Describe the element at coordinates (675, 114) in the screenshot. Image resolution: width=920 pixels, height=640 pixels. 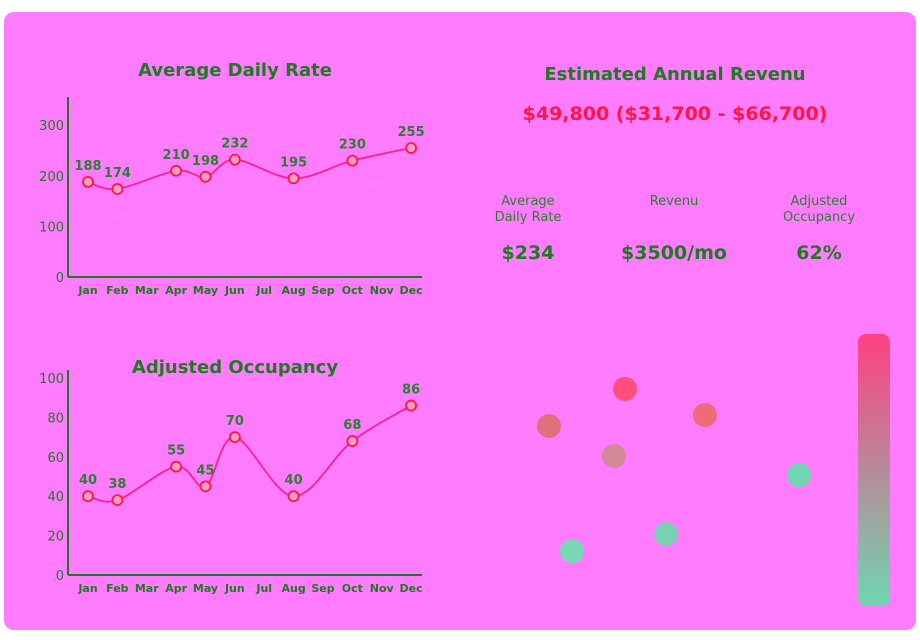
I see `estimated-revenue-range: $49,800 ($31,700 - $66,700)` at that location.